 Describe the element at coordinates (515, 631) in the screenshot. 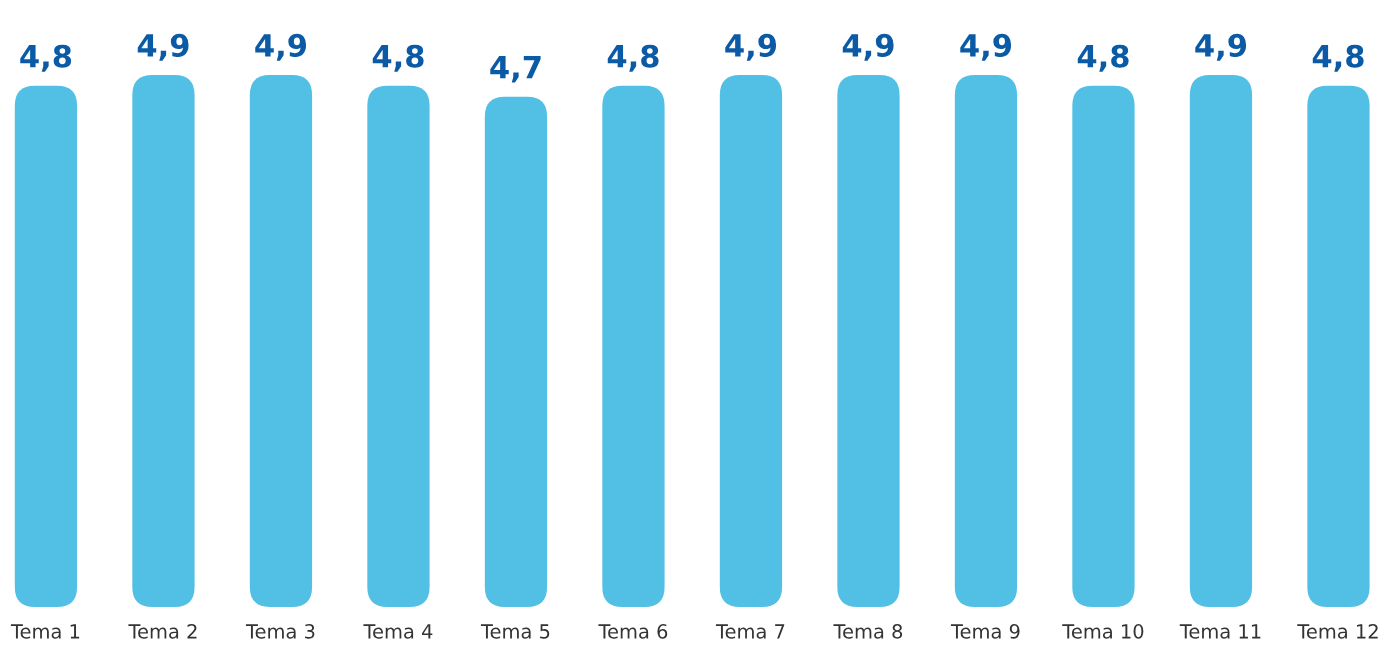

I see `x-tick-label: Tema 5` at that location.